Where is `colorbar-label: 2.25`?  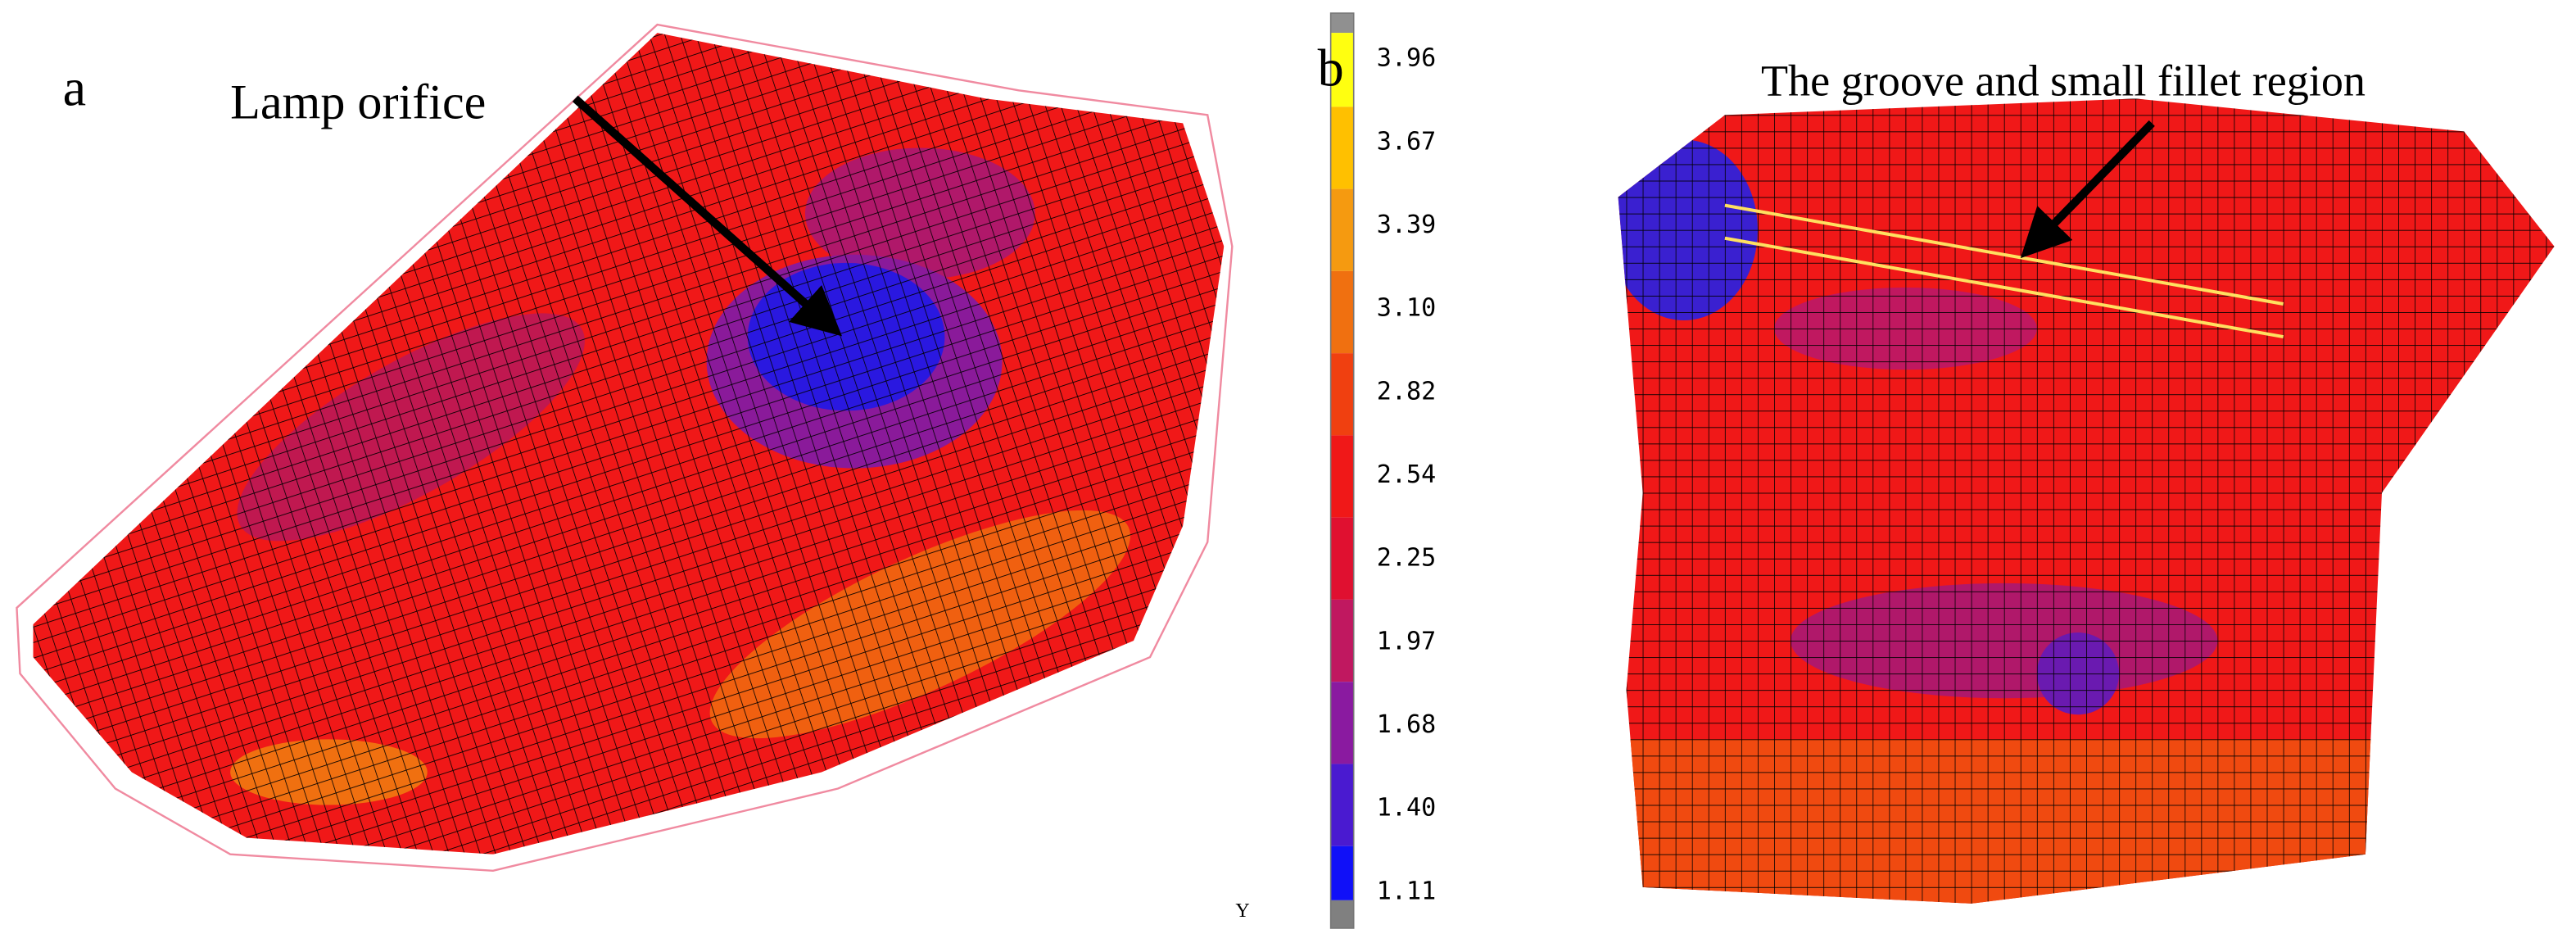
colorbar-label: 2.25 is located at coordinates (1406, 558).